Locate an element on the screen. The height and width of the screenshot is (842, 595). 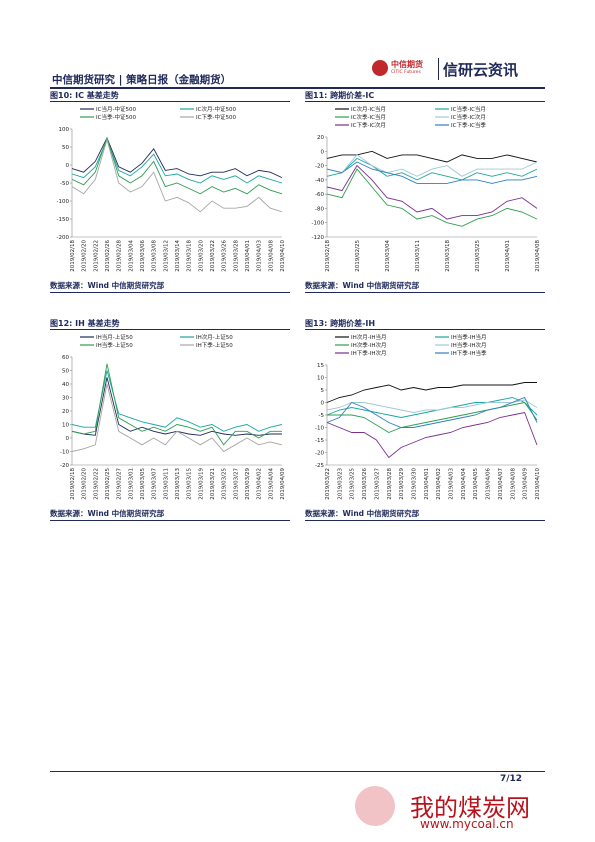
legend-label: IC下季-中证500 is located at coordinates (216, 117).